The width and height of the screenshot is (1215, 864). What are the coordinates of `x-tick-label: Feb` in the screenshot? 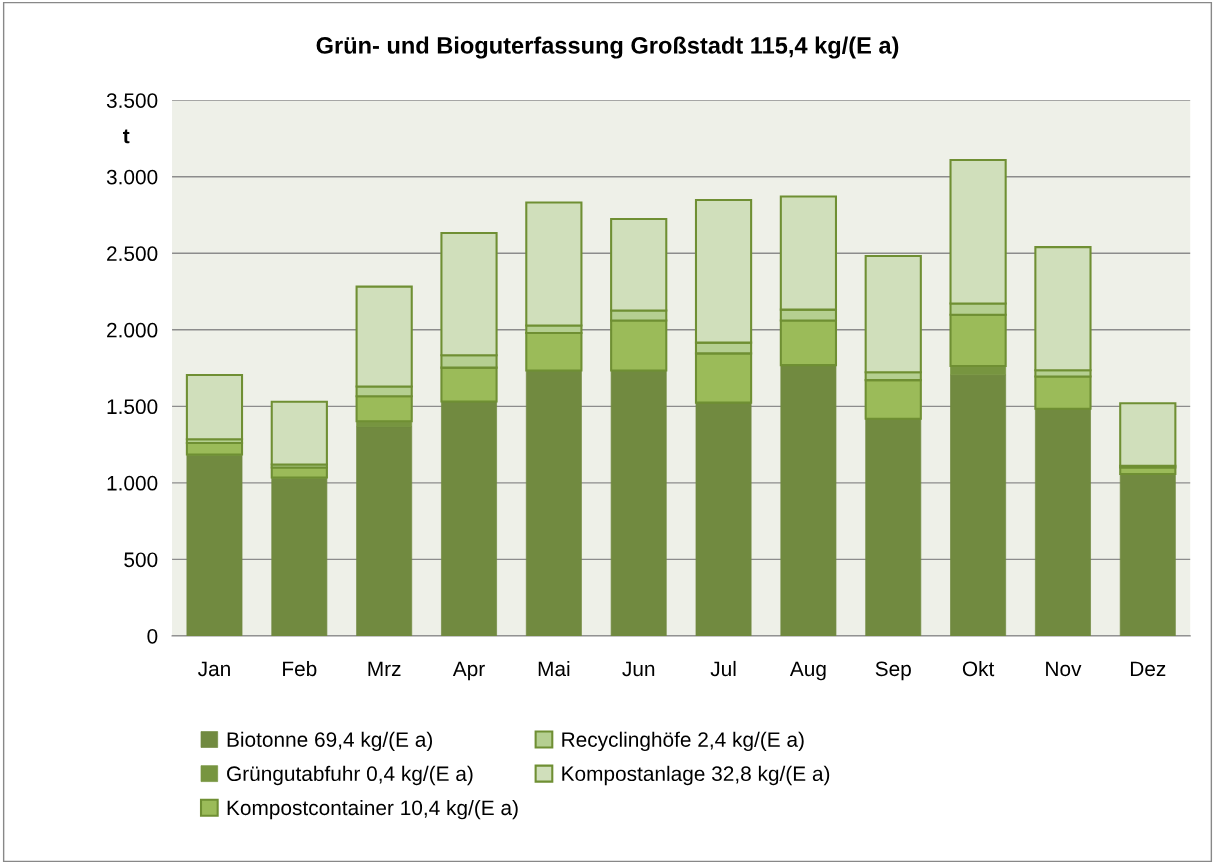 It's located at (300, 668).